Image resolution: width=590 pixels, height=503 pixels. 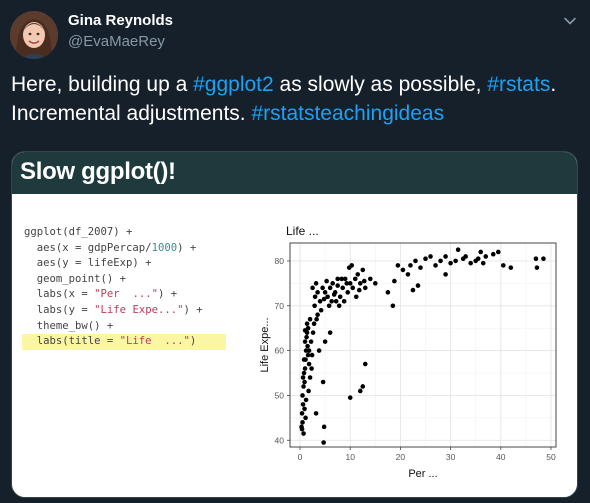 What do you see at coordinates (233, 84) in the screenshot?
I see `hashtag-ggplot2: #ggplot2` at bounding box center [233, 84].